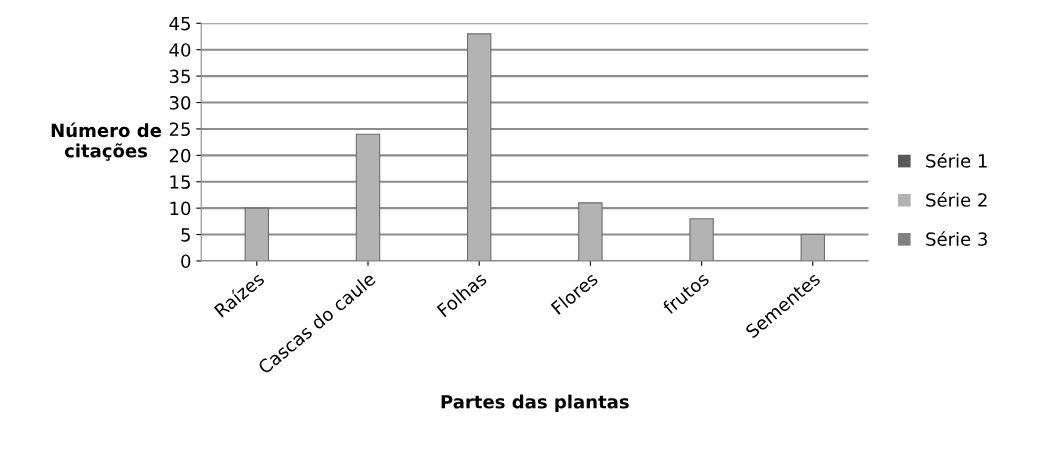 This screenshot has height=466, width=1059. What do you see at coordinates (956, 199) in the screenshot?
I see `legend-label: Série 2` at bounding box center [956, 199].